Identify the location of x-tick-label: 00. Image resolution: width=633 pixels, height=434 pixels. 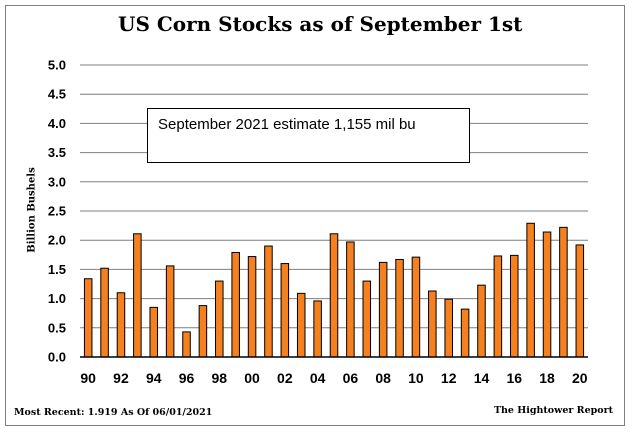
(252, 378).